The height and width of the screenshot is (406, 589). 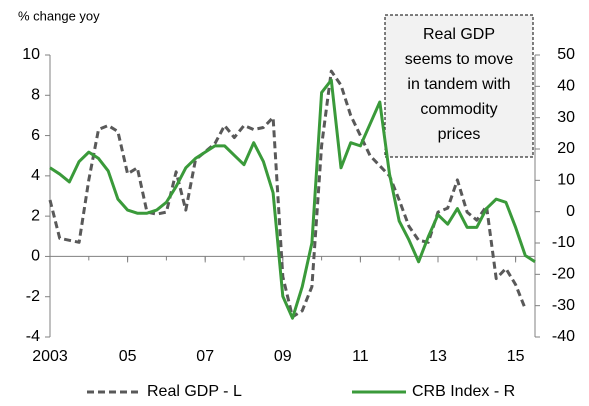 What do you see at coordinates (35, 95) in the screenshot?
I see `y-tick-label: 8` at bounding box center [35, 95].